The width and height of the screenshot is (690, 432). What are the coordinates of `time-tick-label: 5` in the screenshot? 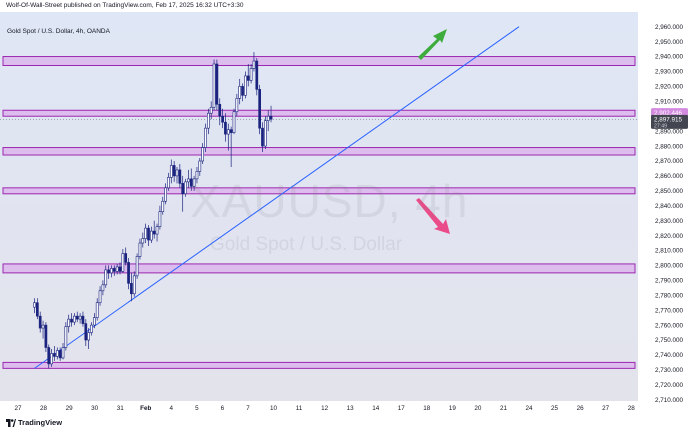 It's located at (197, 408).